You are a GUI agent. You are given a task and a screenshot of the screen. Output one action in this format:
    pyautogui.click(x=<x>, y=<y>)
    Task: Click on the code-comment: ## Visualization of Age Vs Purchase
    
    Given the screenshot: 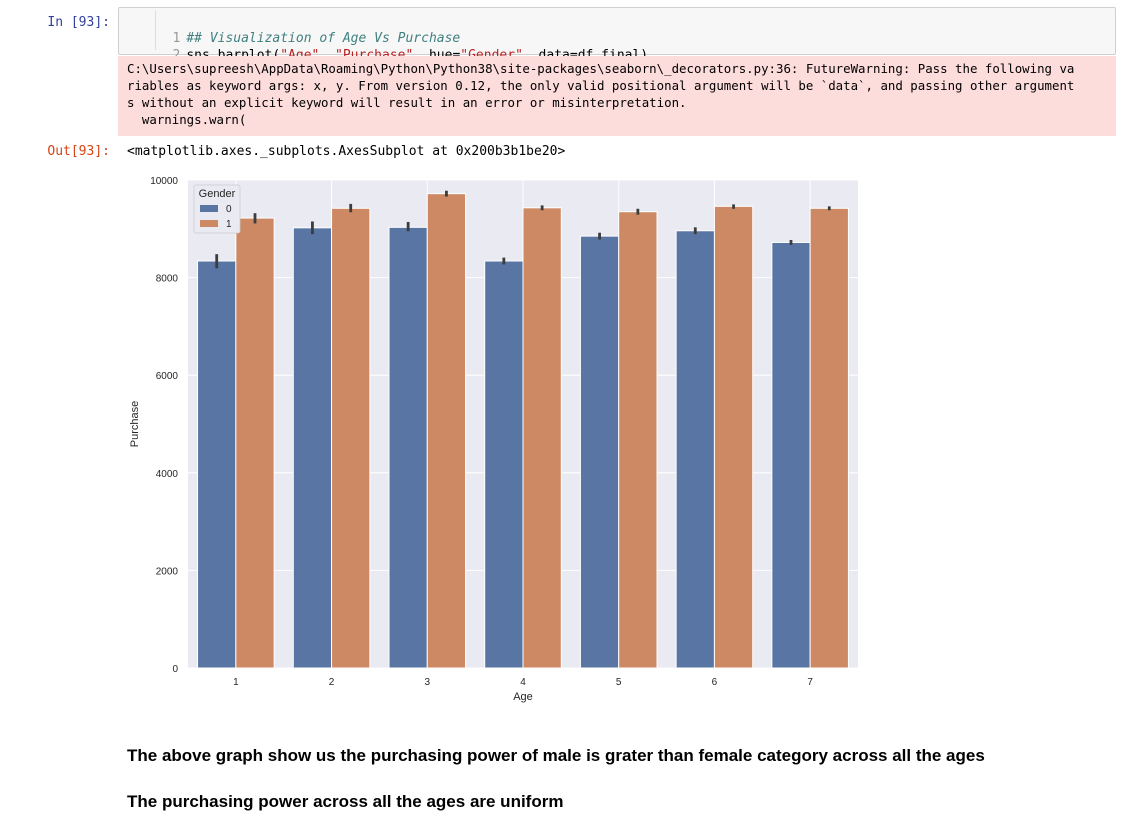 What is the action you would take?
    pyautogui.click(x=323, y=38)
    